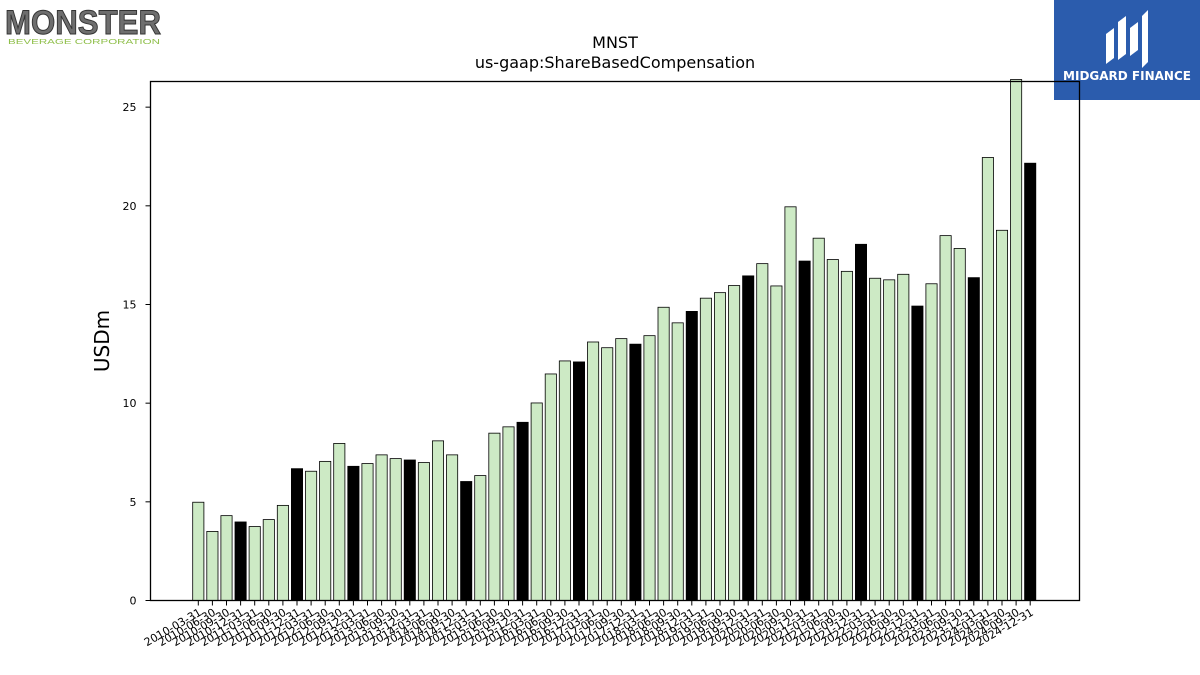 The image size is (1200, 675). I want to click on y-tick-label: 5, so click(133, 502).